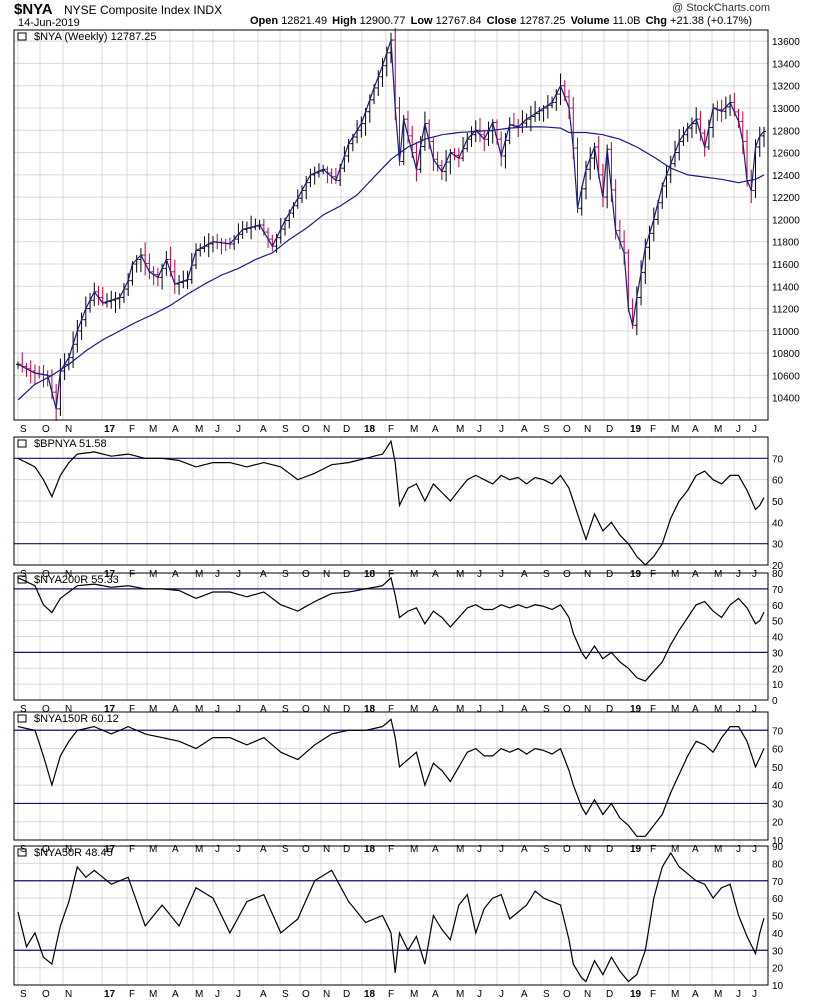 This screenshot has height=1000, width=820. Describe the element at coordinates (778, 768) in the screenshot. I see `y-tick-label: 50` at that location.